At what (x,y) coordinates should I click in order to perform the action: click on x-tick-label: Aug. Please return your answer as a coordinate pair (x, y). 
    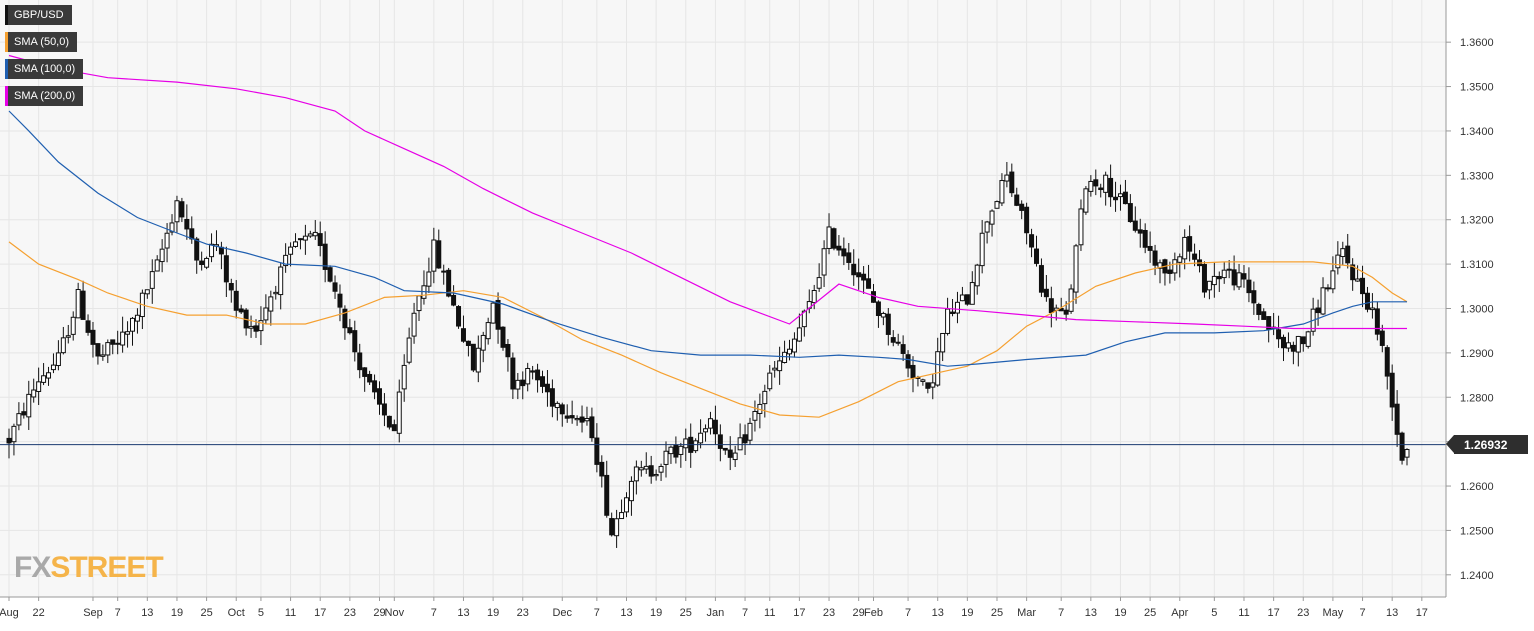
    Looking at the image, I should click on (9, 613).